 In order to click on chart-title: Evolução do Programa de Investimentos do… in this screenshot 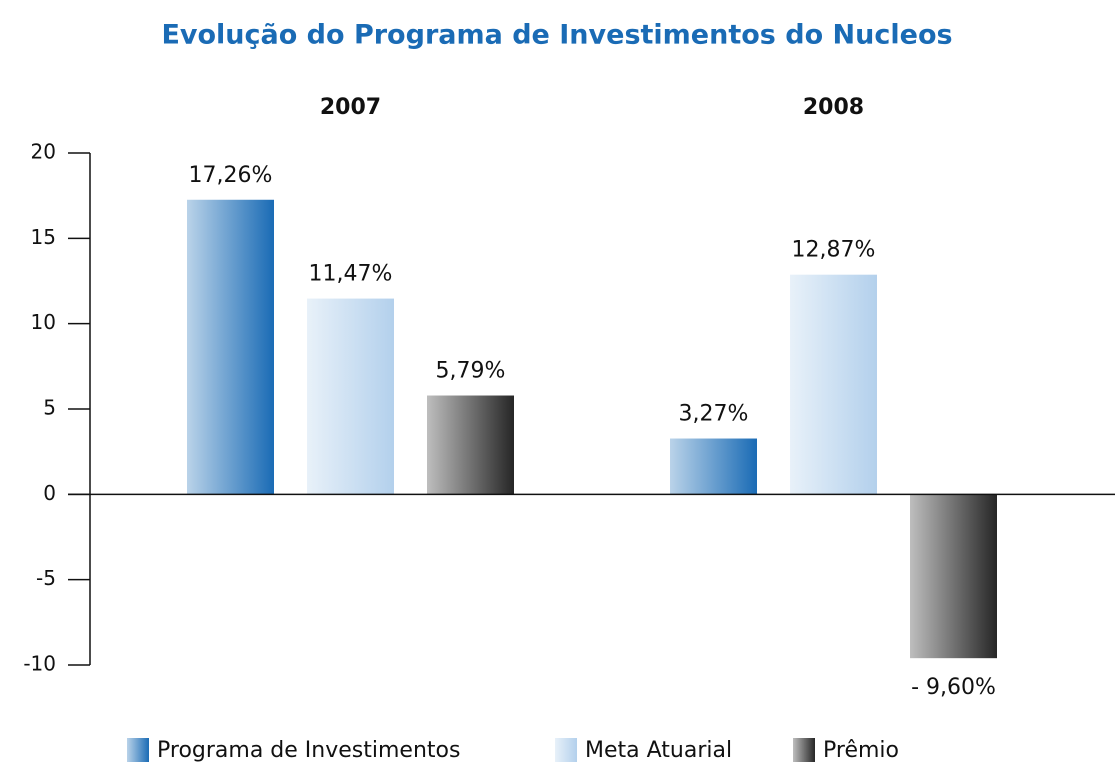, I will do `click(556, 35)`.